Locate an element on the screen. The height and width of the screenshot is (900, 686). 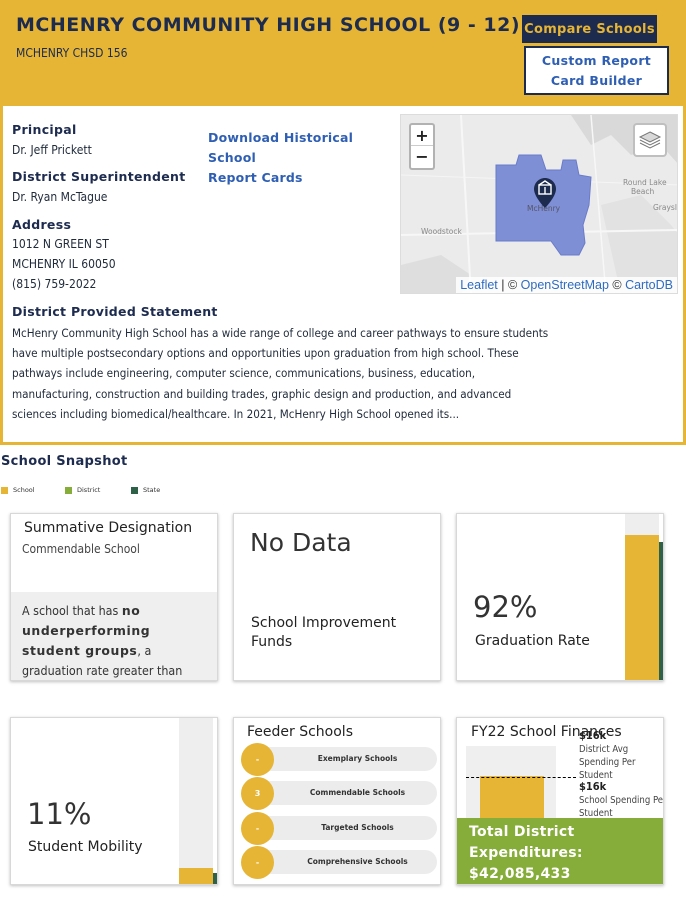
school-spending: $16k School Spending Per Student is located at coordinates (621, 800).